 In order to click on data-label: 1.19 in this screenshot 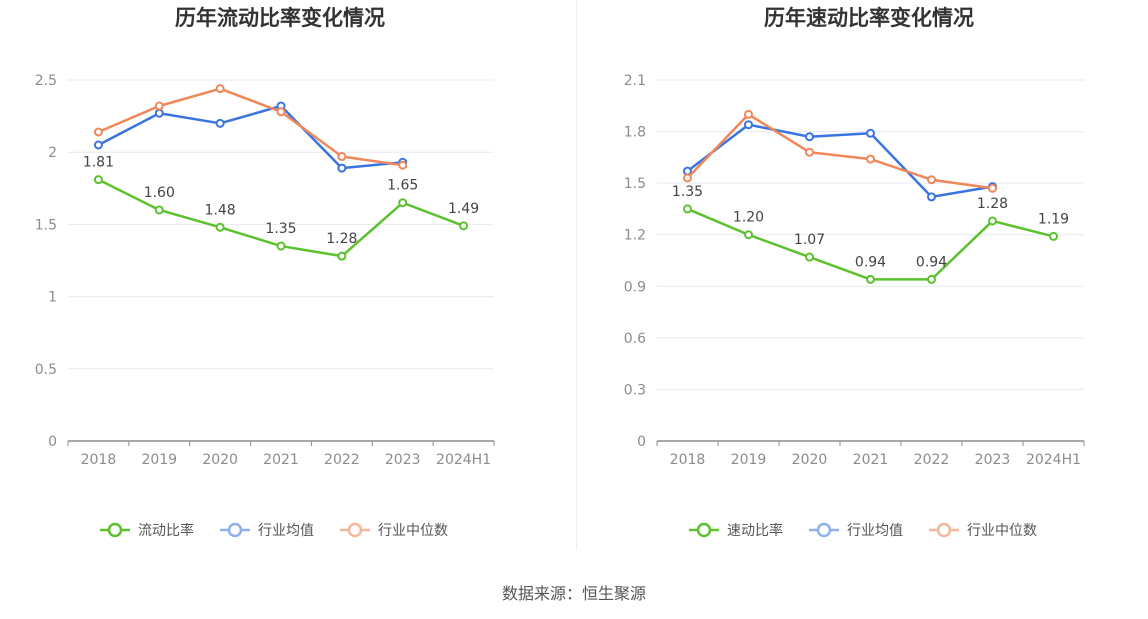, I will do `click(1053, 219)`.